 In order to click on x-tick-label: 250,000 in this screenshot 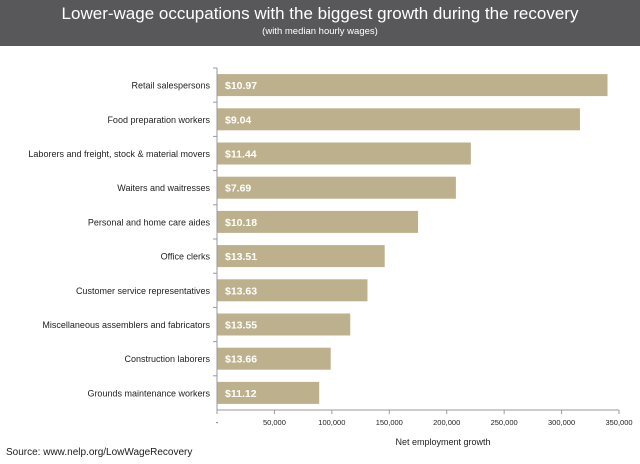, I will do `click(504, 422)`.